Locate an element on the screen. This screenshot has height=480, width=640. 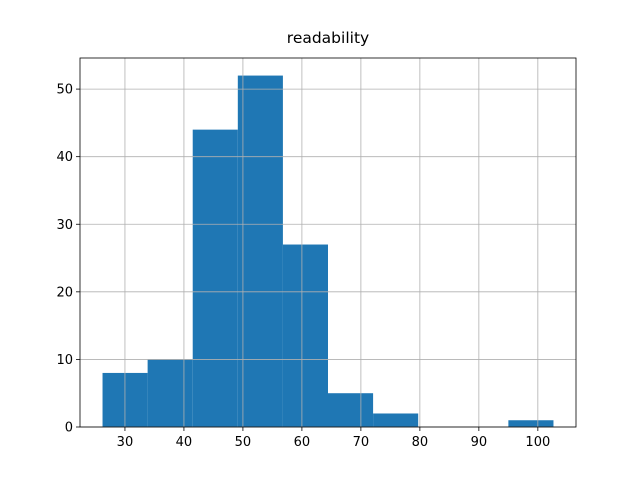
x-tick-label: 30 is located at coordinates (125, 442).